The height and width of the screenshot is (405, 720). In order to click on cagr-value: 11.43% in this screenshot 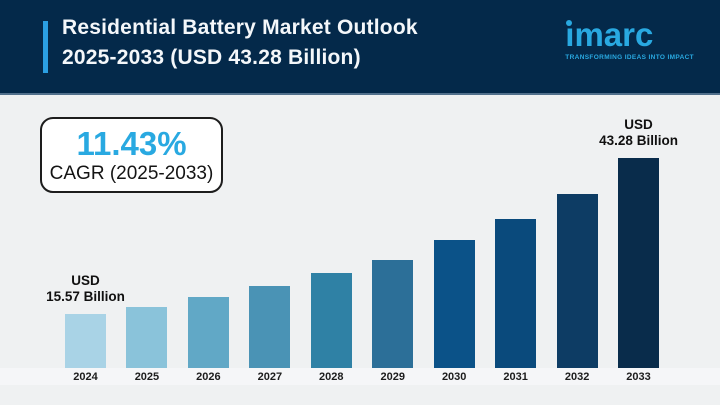, I will do `click(131, 143)`.